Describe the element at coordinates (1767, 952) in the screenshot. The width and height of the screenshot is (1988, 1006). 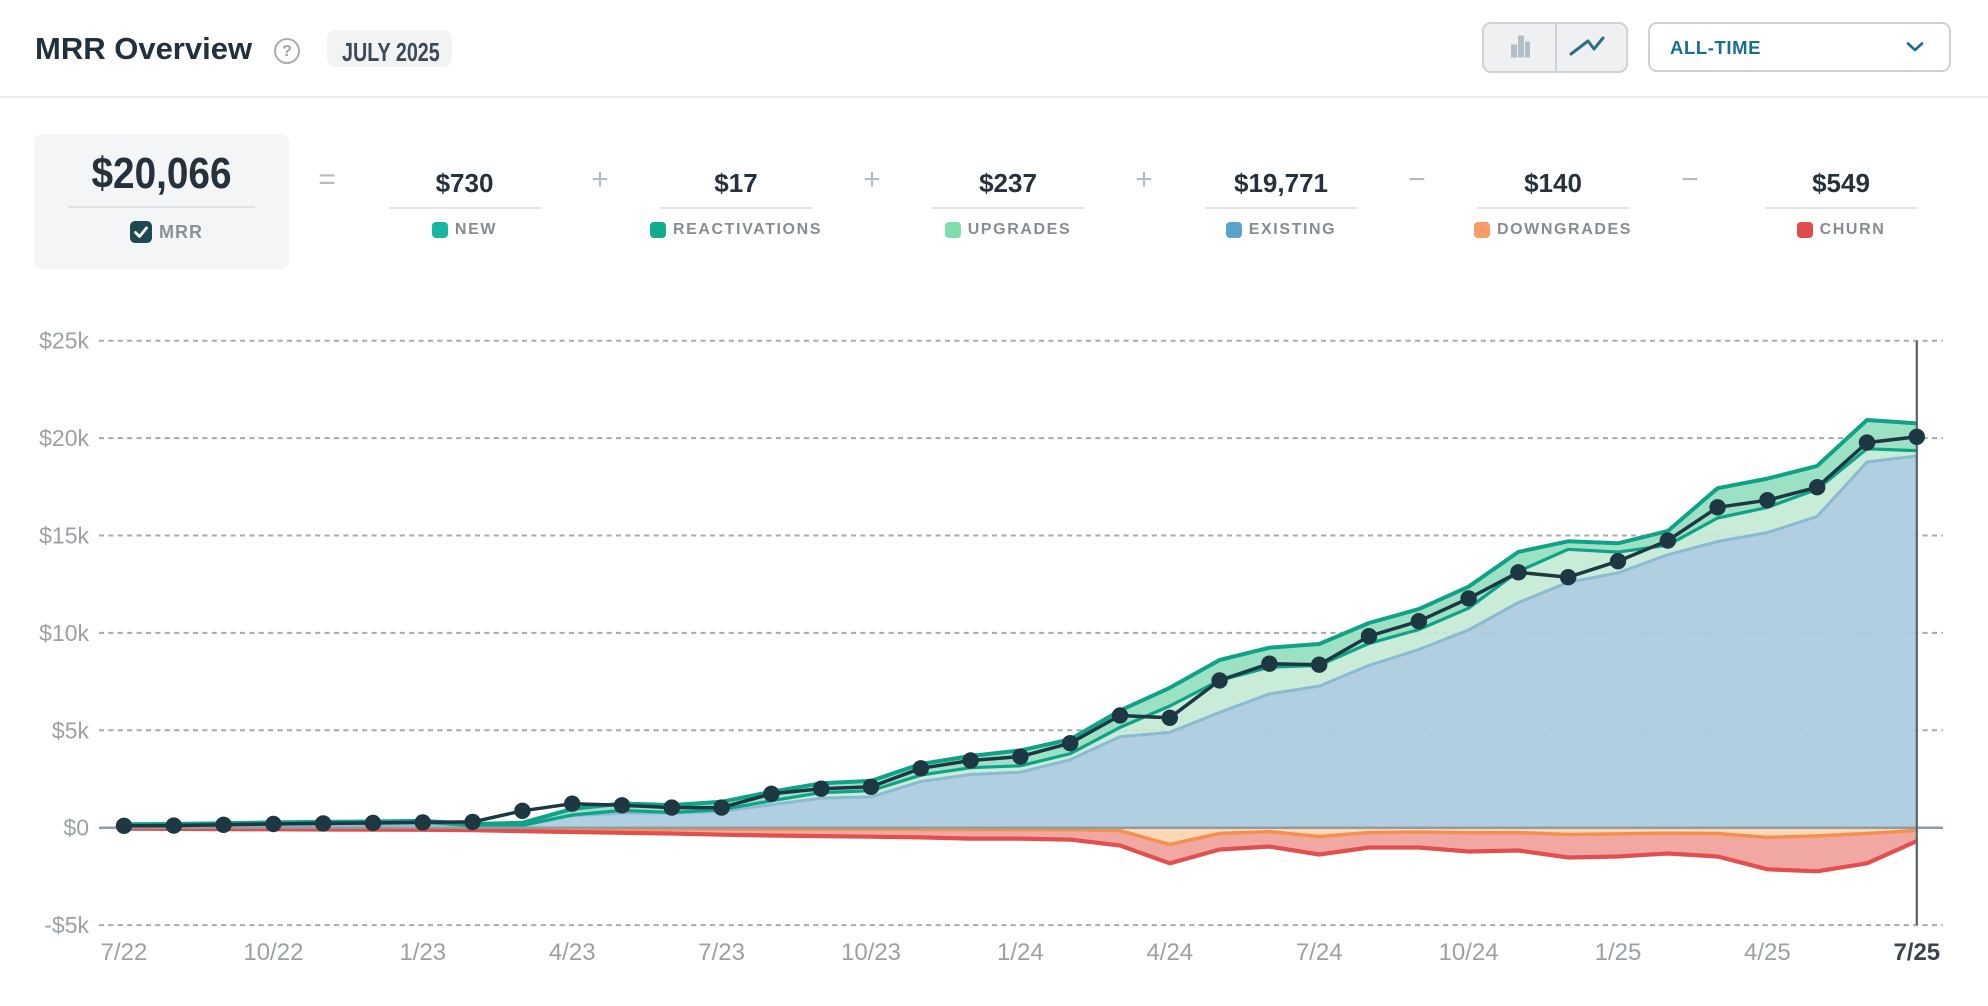
I see `svg-text: 4/25` at that location.